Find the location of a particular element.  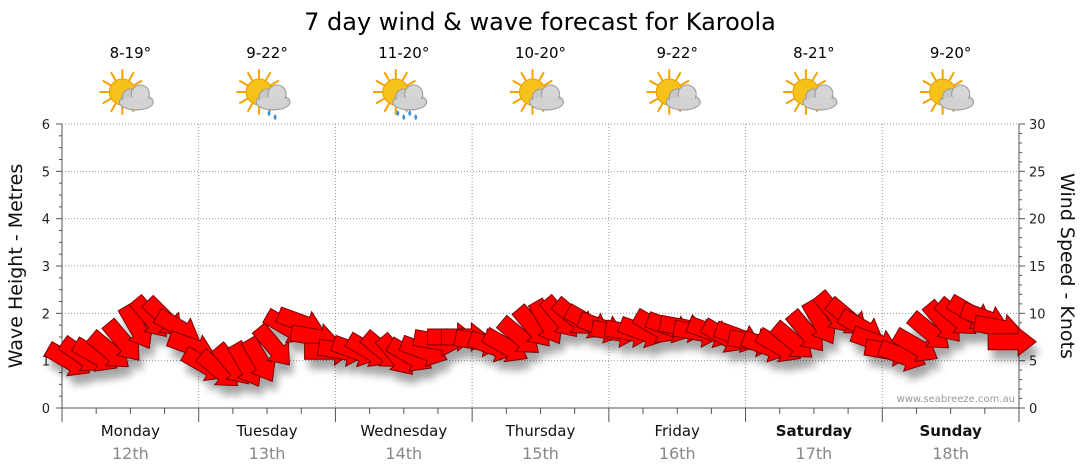

left-tick-label: 6 is located at coordinates (46, 125).